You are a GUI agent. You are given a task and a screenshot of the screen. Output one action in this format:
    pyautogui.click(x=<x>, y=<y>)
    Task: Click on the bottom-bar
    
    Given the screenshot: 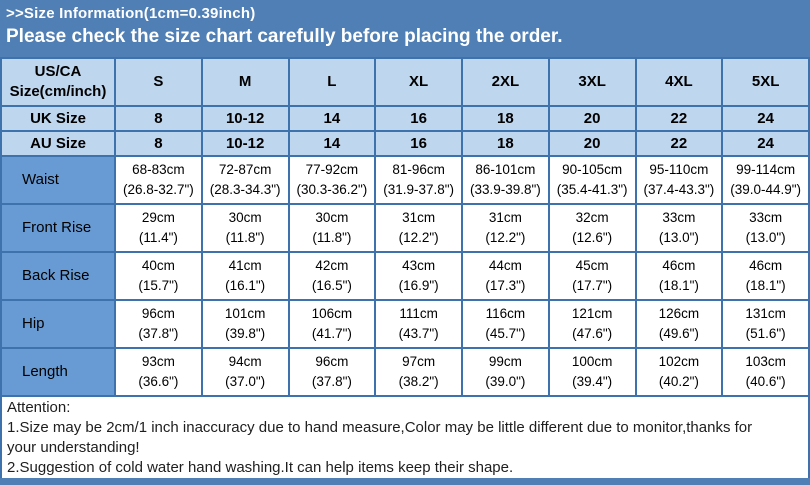 What is the action you would take?
    pyautogui.click(x=405, y=481)
    